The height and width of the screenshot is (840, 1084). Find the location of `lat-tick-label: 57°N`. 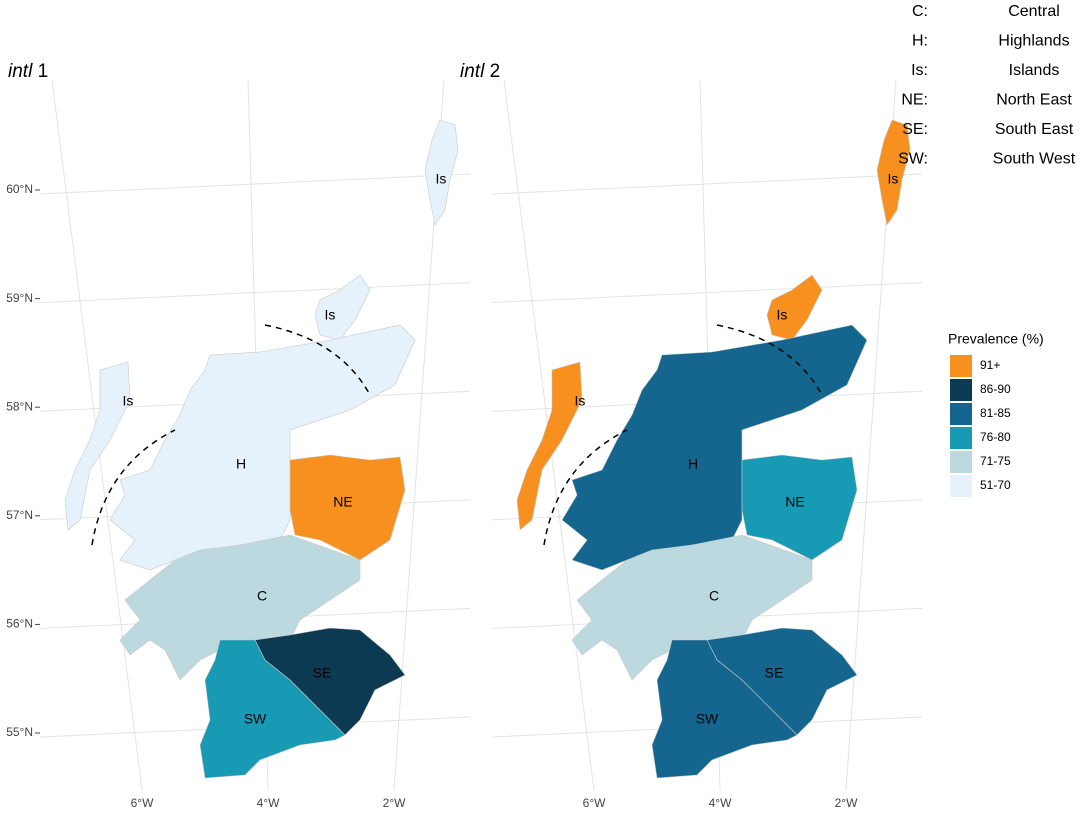

lat-tick-label: 57°N is located at coordinates (19, 515).